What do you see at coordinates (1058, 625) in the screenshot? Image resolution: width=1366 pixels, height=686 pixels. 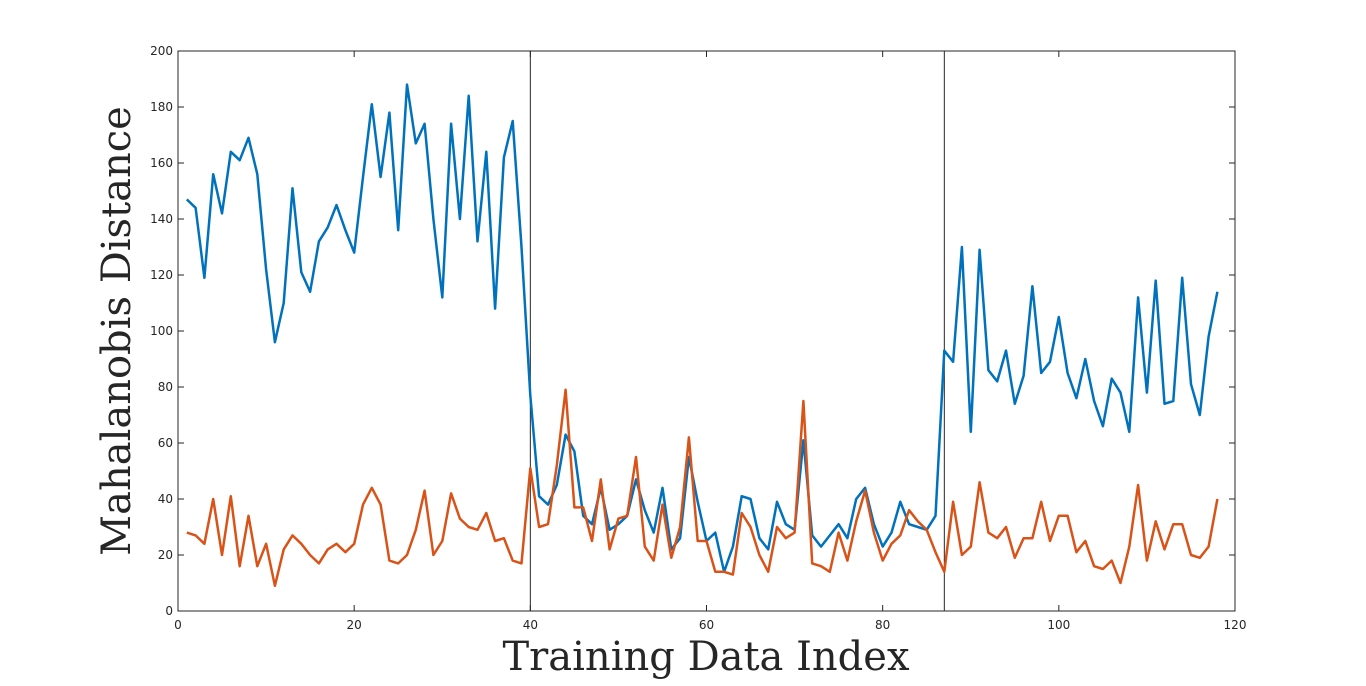 I see `x-tick-label: 100` at bounding box center [1058, 625].